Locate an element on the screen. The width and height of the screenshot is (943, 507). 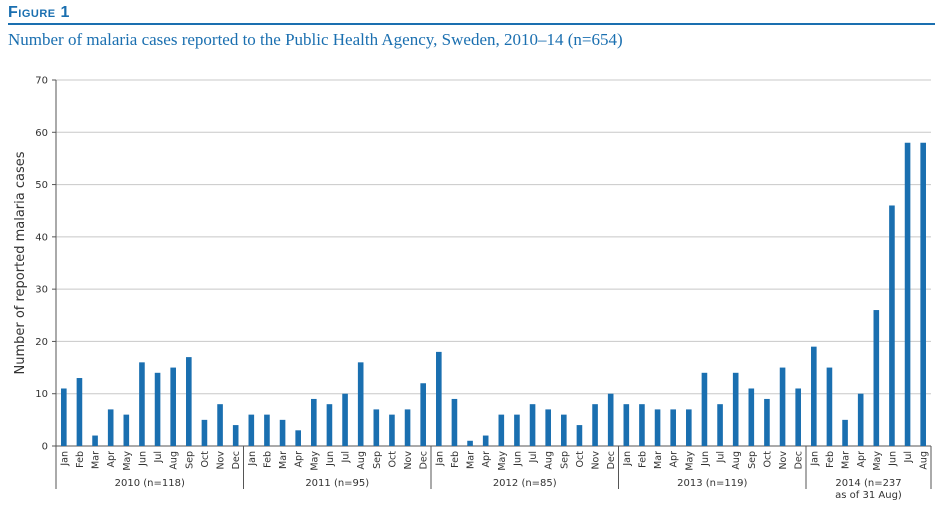
month-label-2010-Dec: Dec is located at coordinates (236, 460).